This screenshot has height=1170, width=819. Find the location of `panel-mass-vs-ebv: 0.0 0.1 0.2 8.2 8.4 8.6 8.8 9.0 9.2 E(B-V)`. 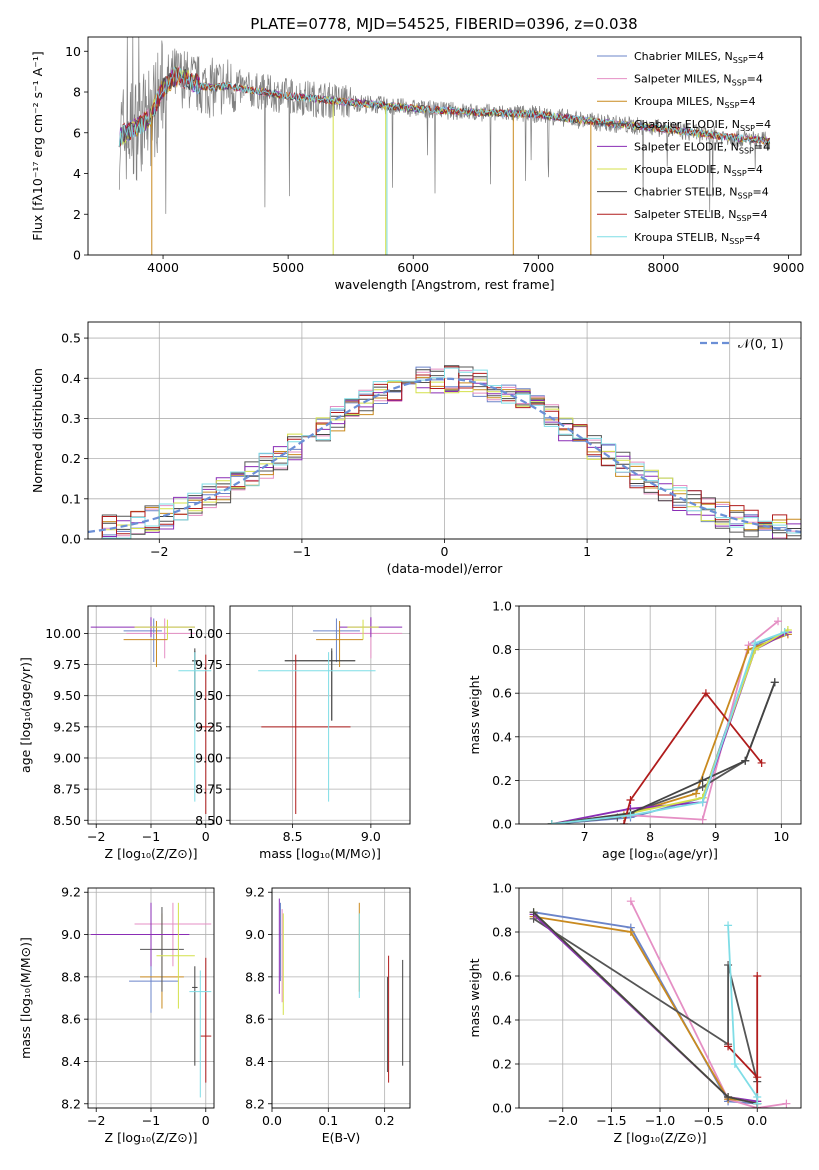

panel-mass-vs-ebv: 0.0 0.1 0.2 8.2 8.4 8.6 8.8 9.0 9.2 E(B-V) is located at coordinates (328, 1015).